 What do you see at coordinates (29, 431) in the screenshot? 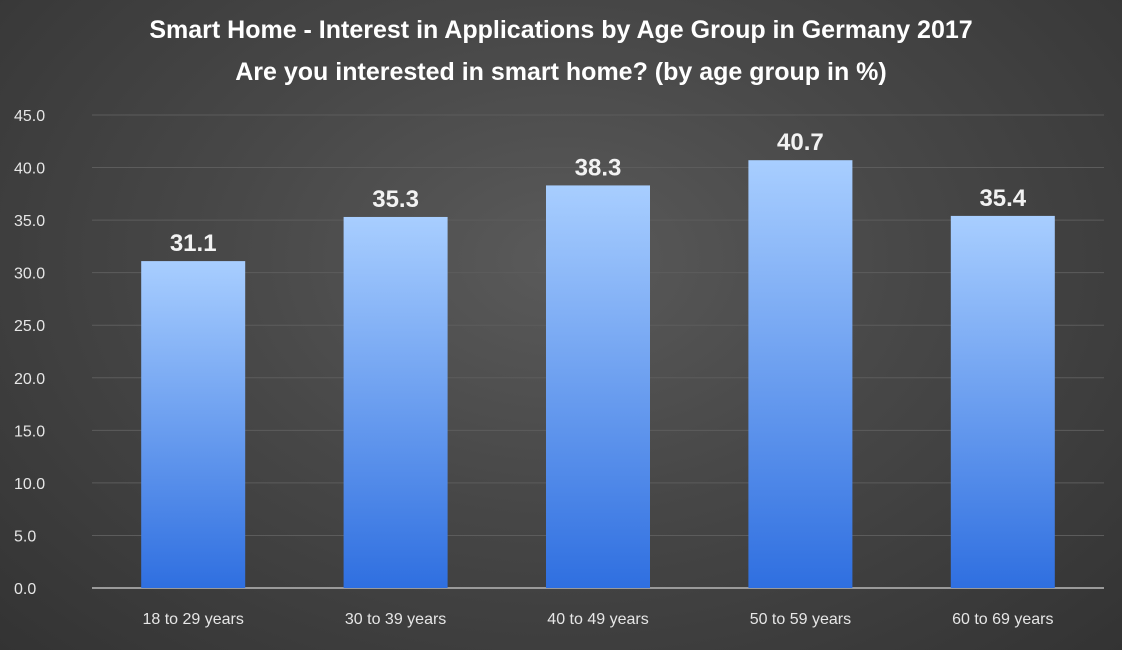
I see `y-tick-label: 15.0` at bounding box center [29, 431].